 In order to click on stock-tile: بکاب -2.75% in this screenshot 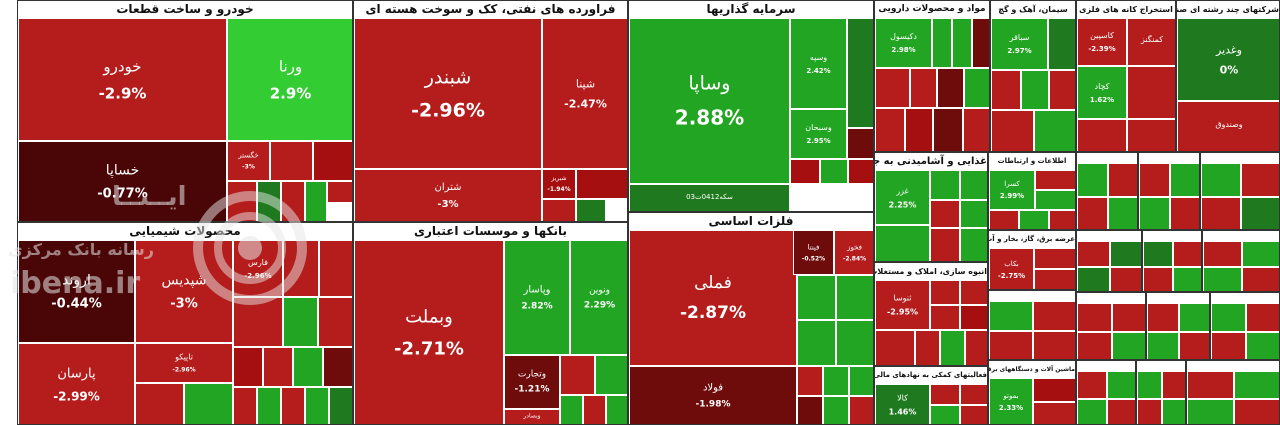, I will do `click(1011, 268)`.